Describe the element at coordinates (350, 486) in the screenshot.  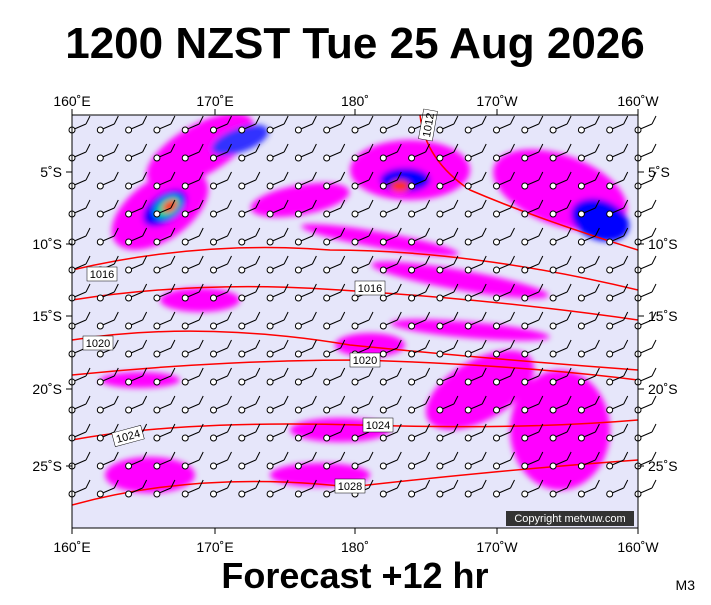
I see `isobar-label: 1028` at that location.